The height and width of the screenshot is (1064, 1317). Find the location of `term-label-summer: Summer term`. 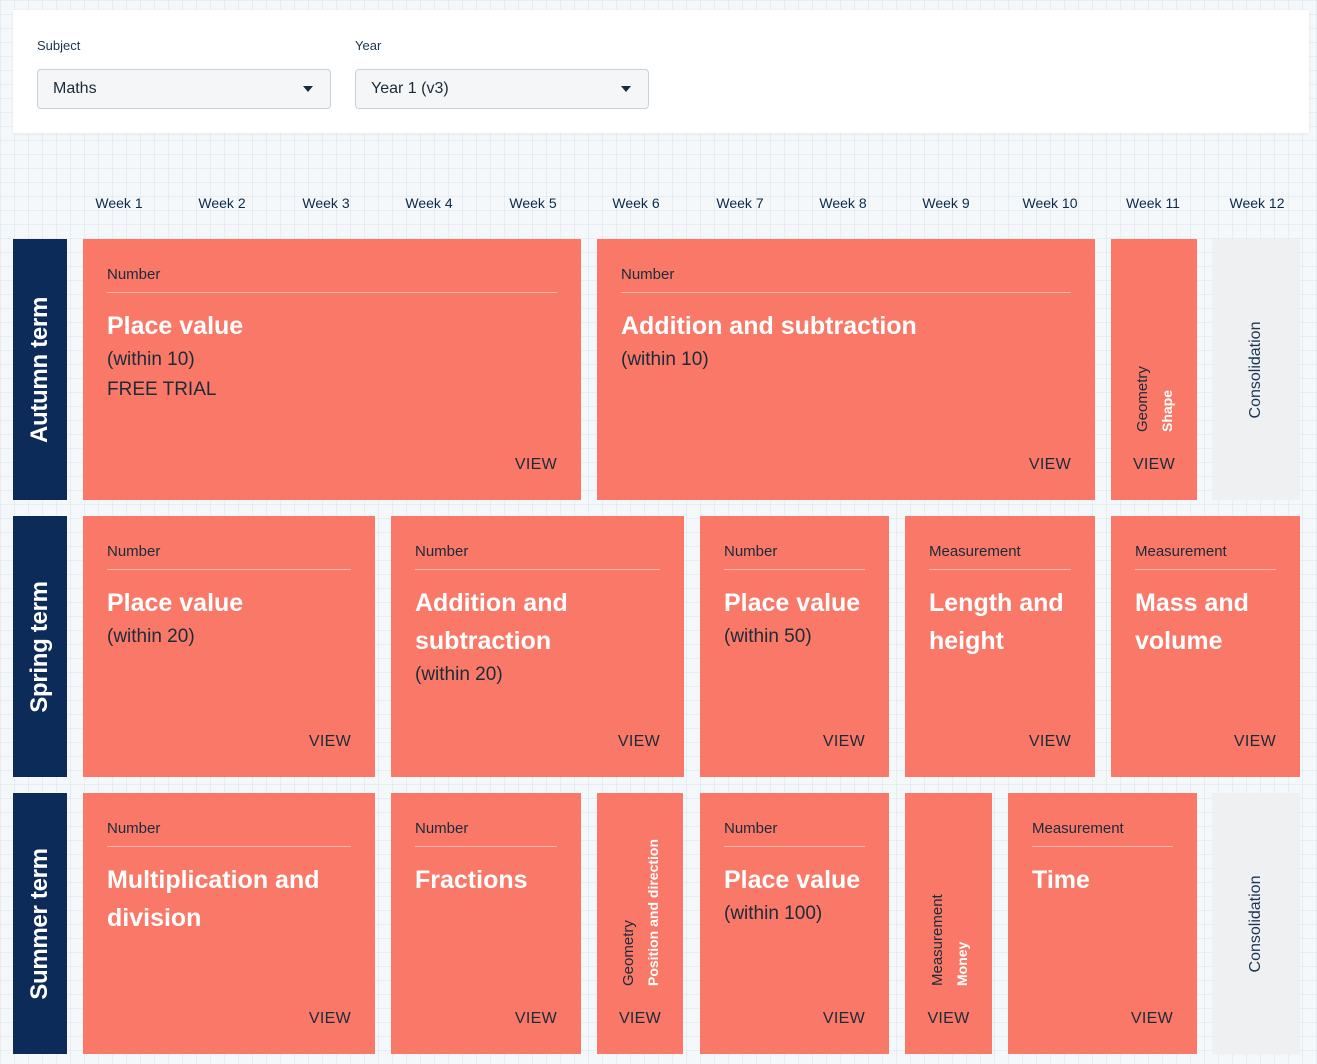

term-label-summer: Summer term is located at coordinates (40, 923).